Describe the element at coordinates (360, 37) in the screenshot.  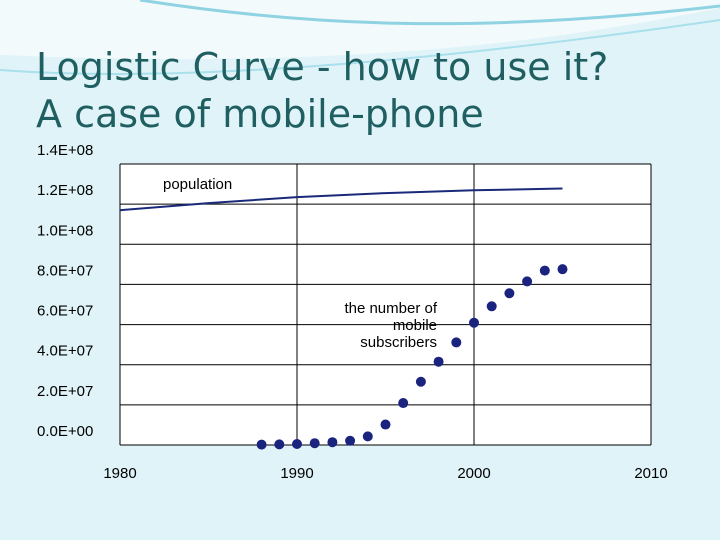
I see `slide-header-decoration` at that location.